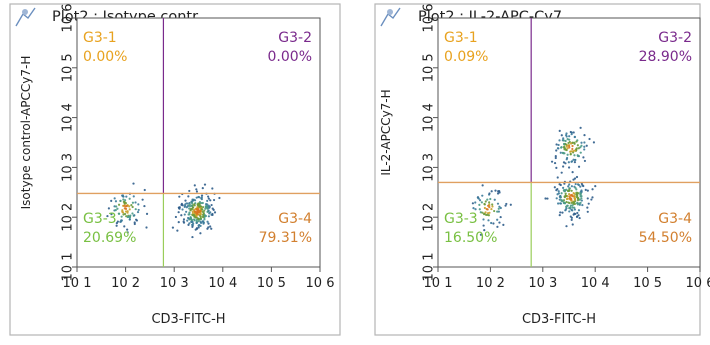  I want to click on software-logo-icon, so click(25, 17).